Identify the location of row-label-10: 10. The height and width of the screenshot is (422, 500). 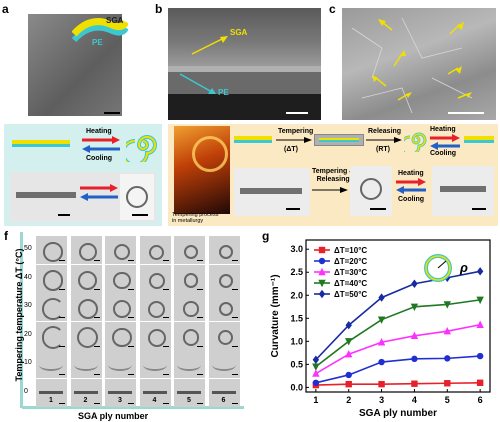
(28, 362).